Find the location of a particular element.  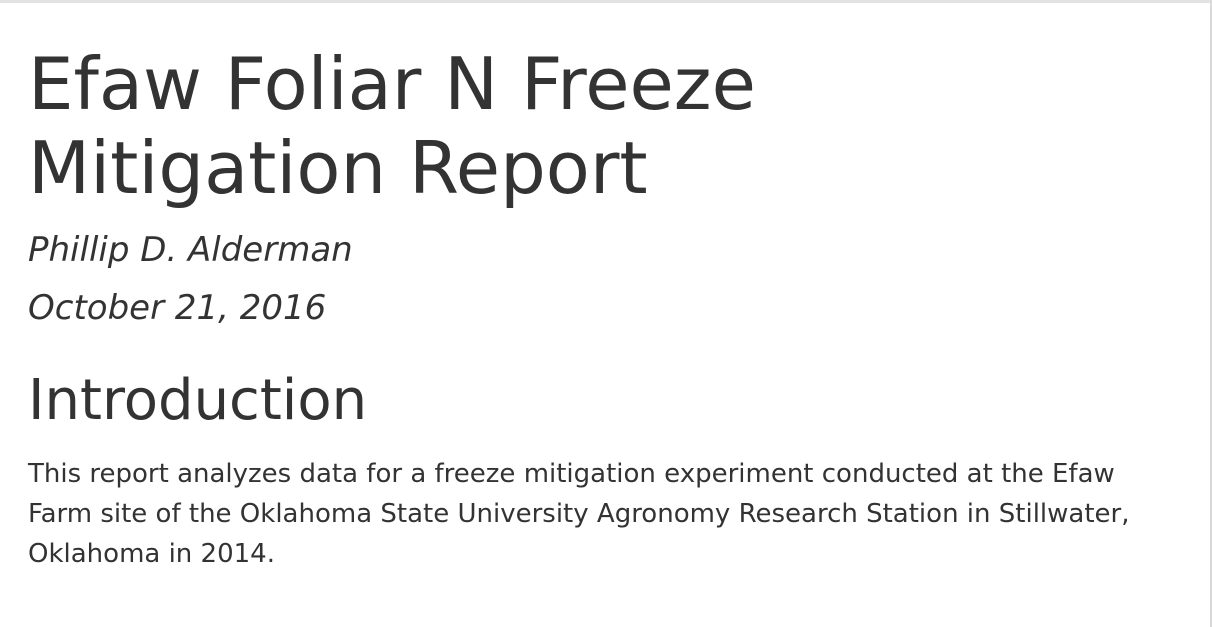

section-heading-introduction: Introduction is located at coordinates (198, 400).